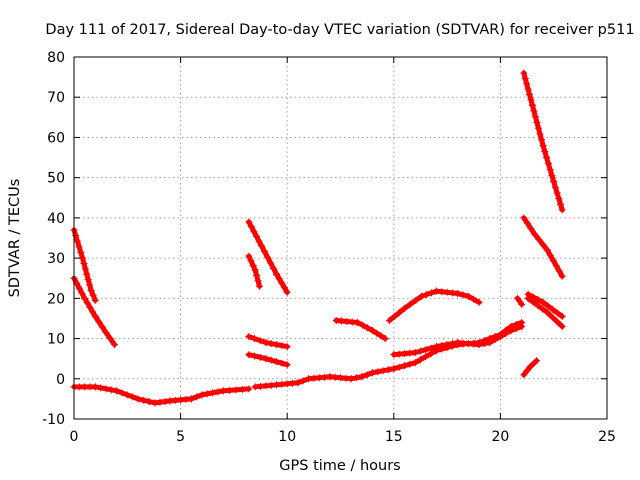 The width and height of the screenshot is (640, 480). Describe the element at coordinates (607, 437) in the screenshot. I see `x-tick-label: 25` at that location.